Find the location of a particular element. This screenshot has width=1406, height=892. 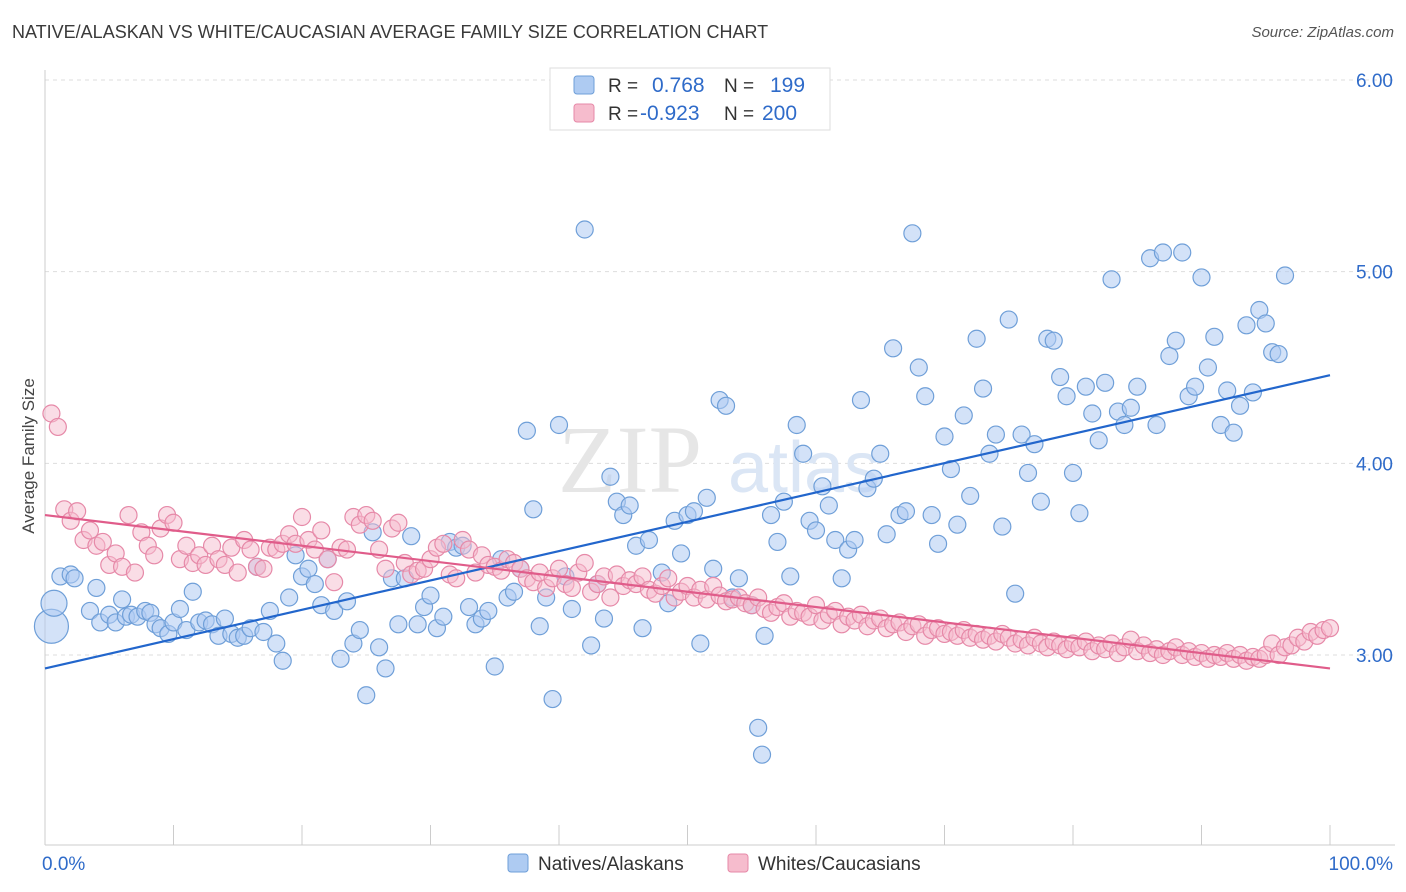

watermark: ZIP atlas is located at coordinates (719, 459).